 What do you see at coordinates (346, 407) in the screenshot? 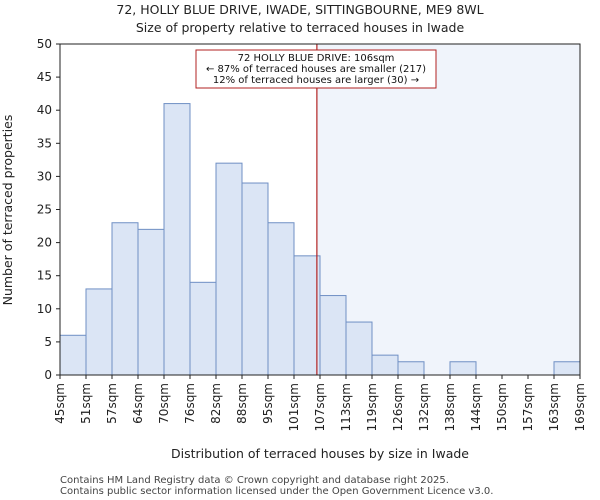
I see `x-tick-label: 113sqm` at bounding box center [346, 407].